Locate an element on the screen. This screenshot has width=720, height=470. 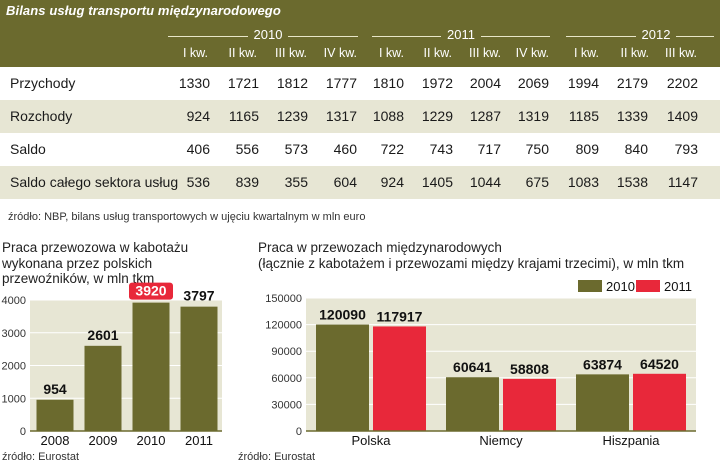
table-cell: 1972 is located at coordinates (437, 83).